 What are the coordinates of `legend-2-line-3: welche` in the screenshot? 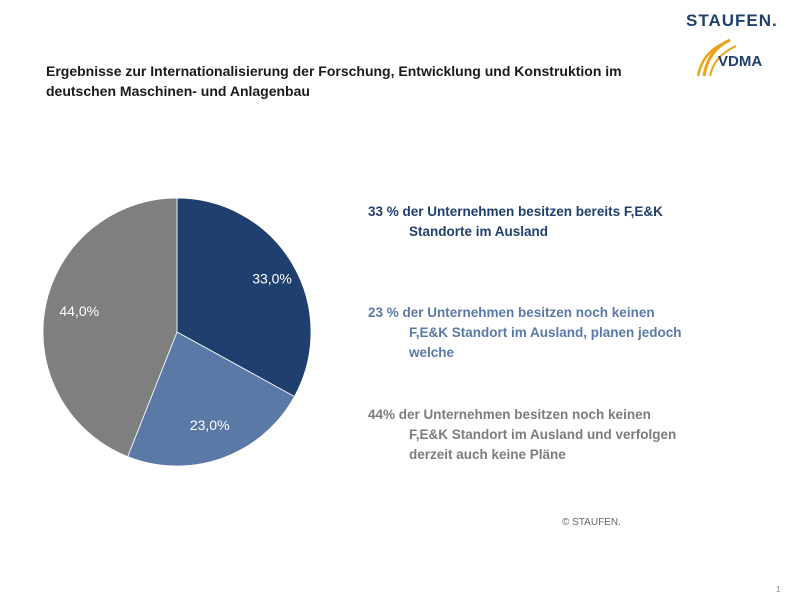 It's located at (432, 352).